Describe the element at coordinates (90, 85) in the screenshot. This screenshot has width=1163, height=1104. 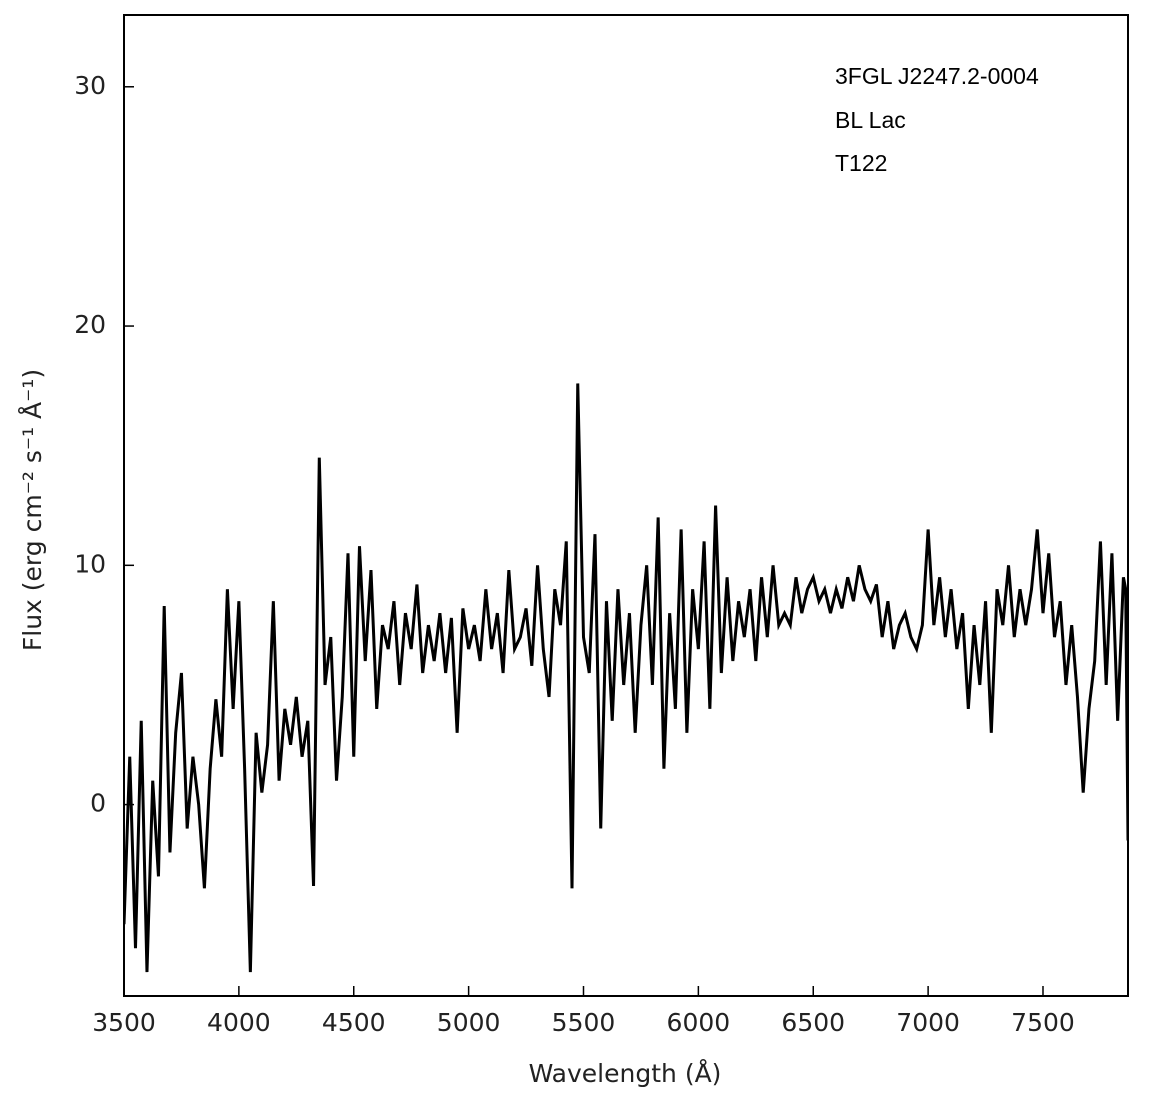
I see `y-tick-label: 30` at that location.